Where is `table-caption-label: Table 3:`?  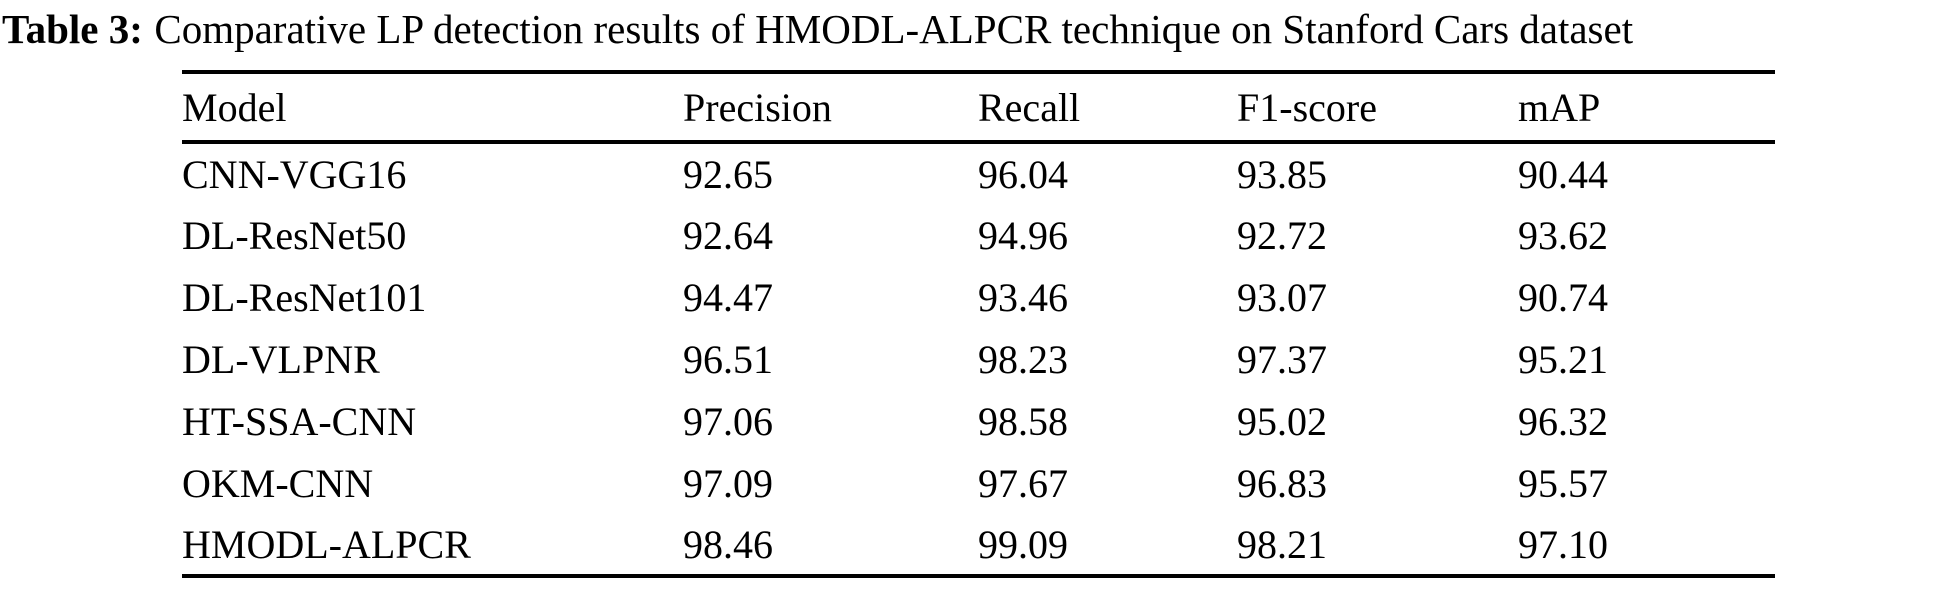 table-caption-label: Table 3: is located at coordinates (72, 29).